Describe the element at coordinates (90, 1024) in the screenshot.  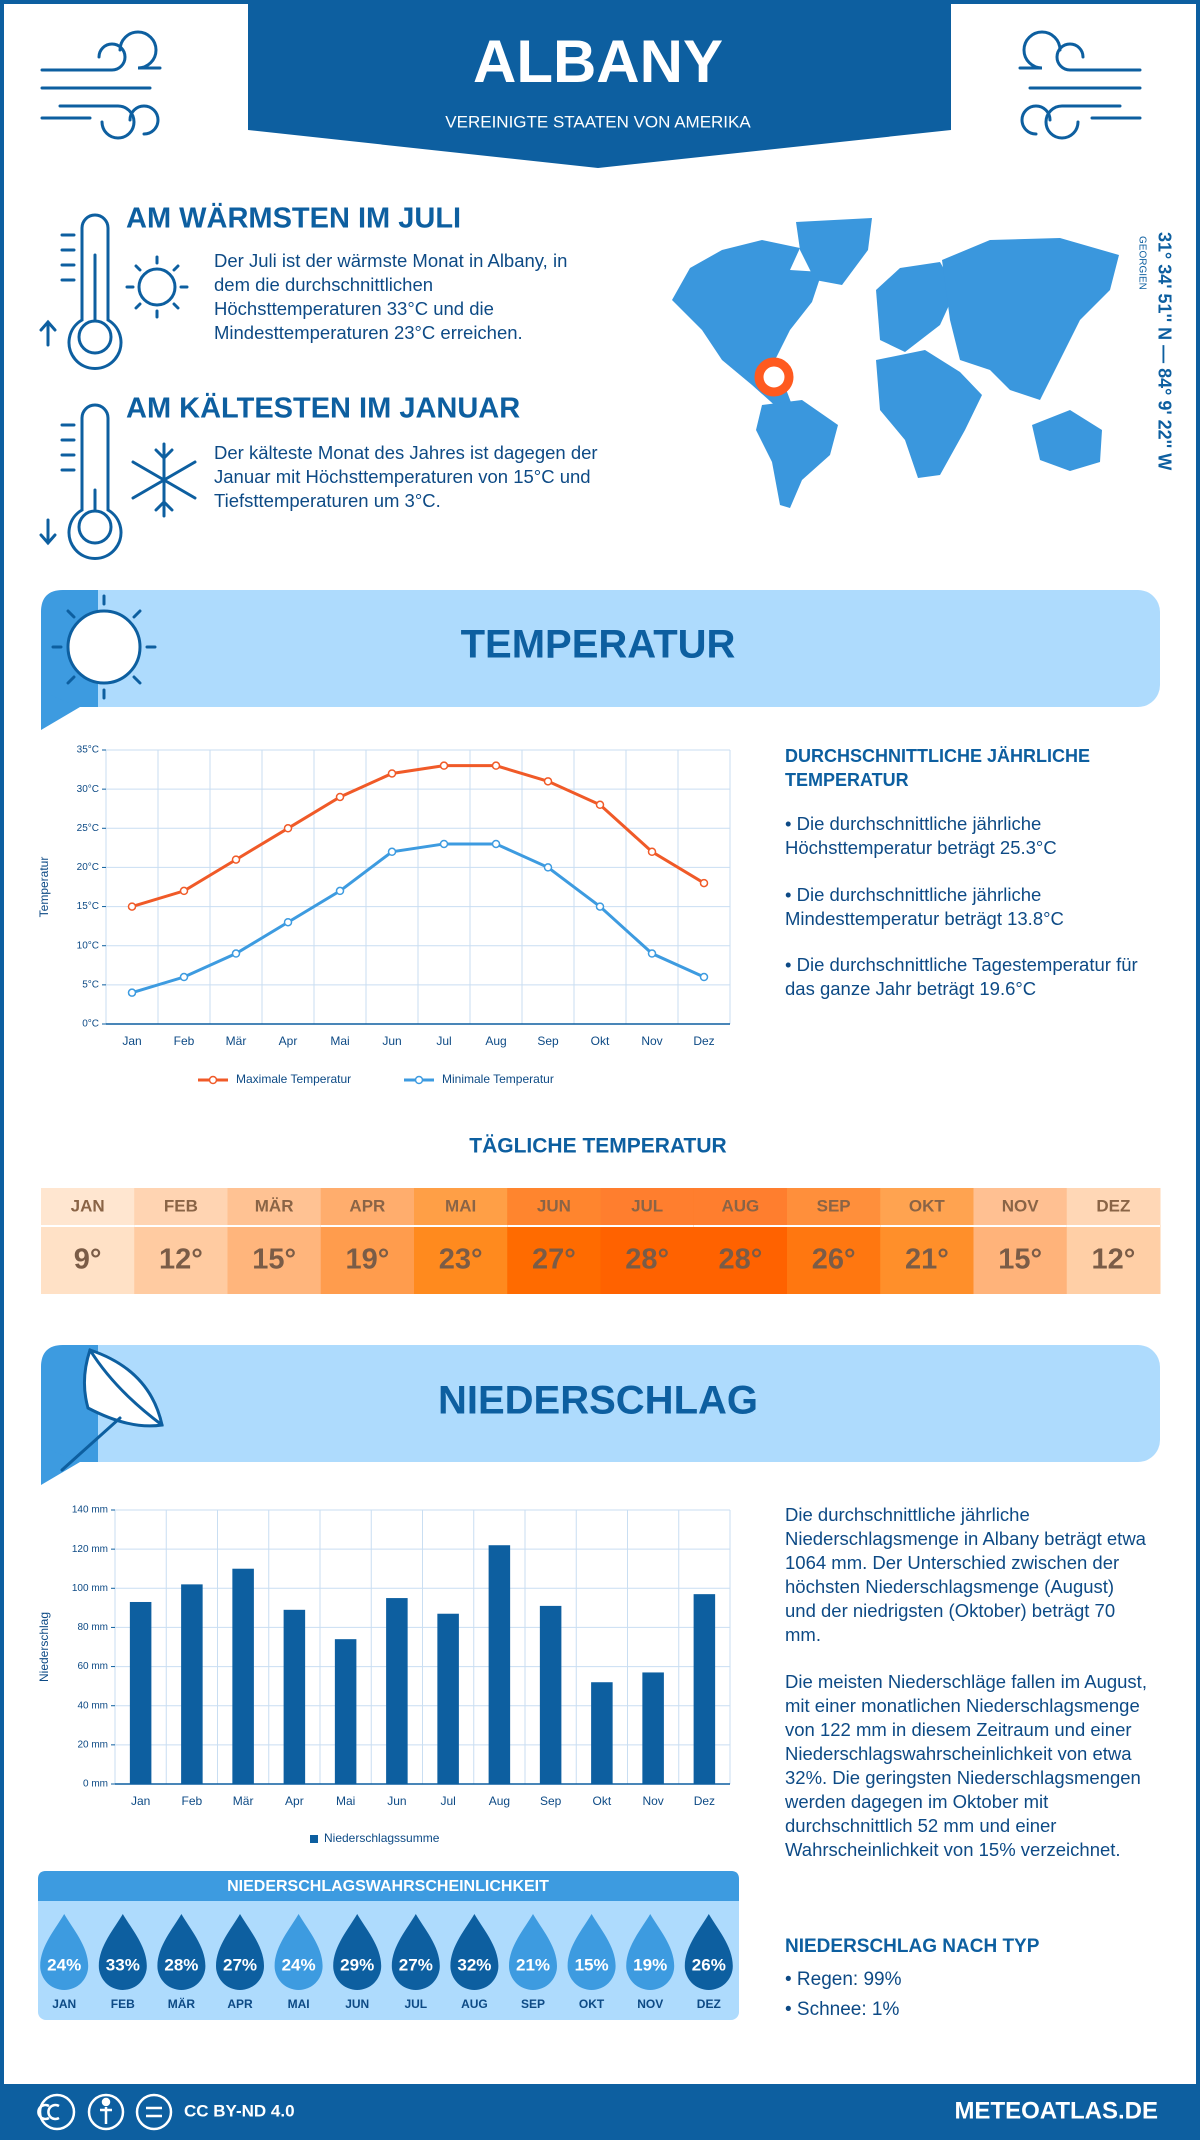
I see `y-tick-label: 0°C` at that location.